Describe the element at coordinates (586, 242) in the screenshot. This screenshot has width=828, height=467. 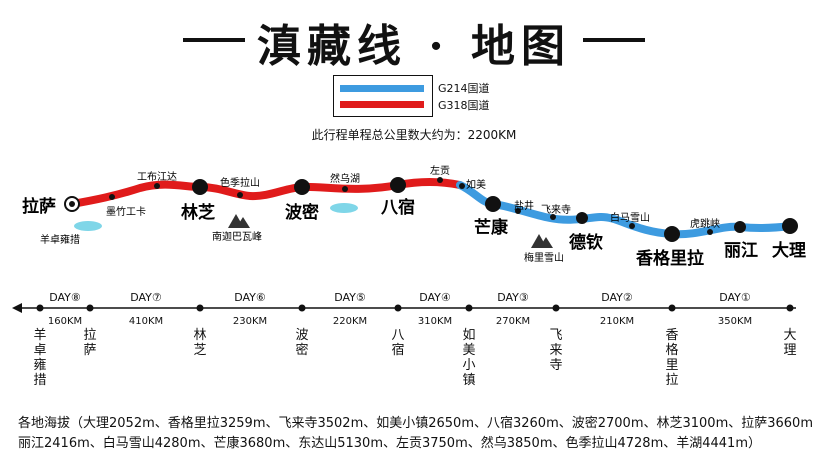
I see `label-deqen: 德钦` at that location.